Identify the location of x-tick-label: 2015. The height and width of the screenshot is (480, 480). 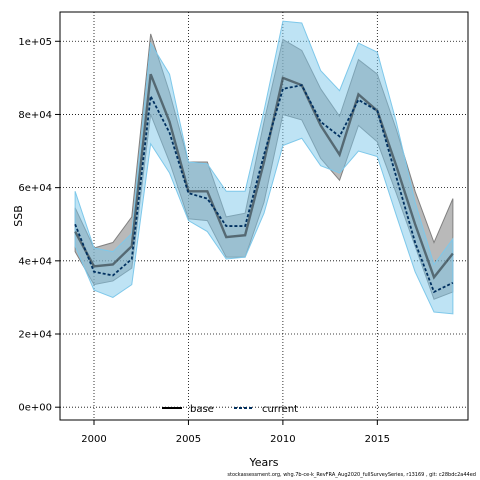
(377, 439).